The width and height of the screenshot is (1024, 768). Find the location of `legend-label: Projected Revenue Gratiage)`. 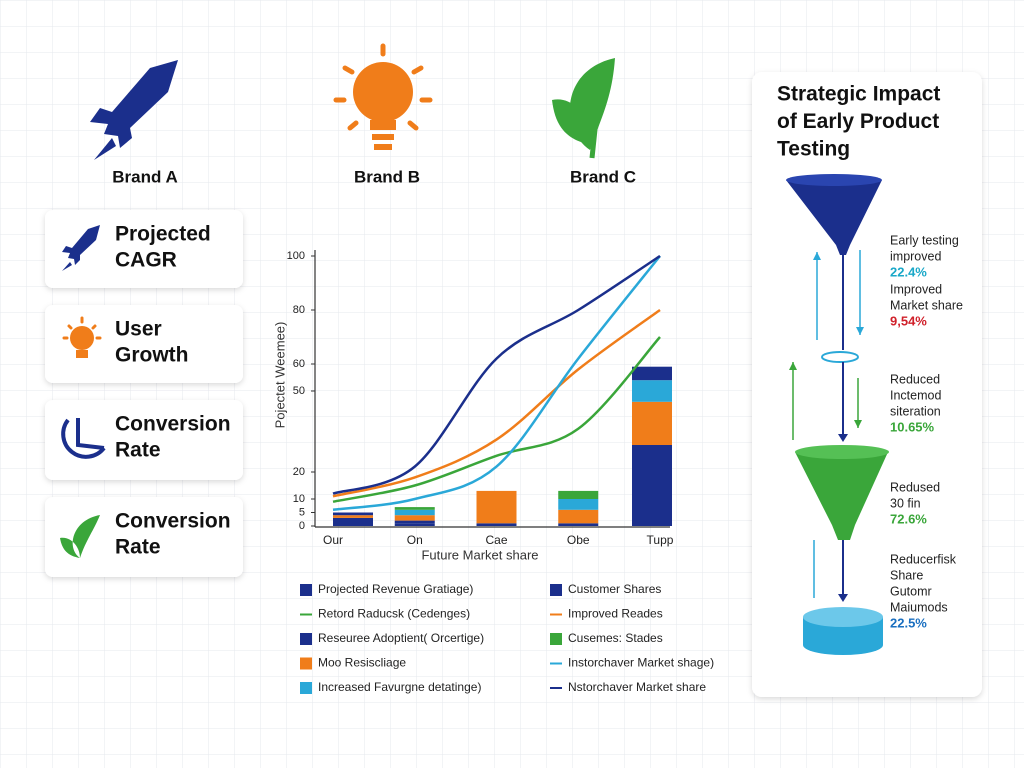

legend-label: Projected Revenue Gratiage) is located at coordinates (395, 589).